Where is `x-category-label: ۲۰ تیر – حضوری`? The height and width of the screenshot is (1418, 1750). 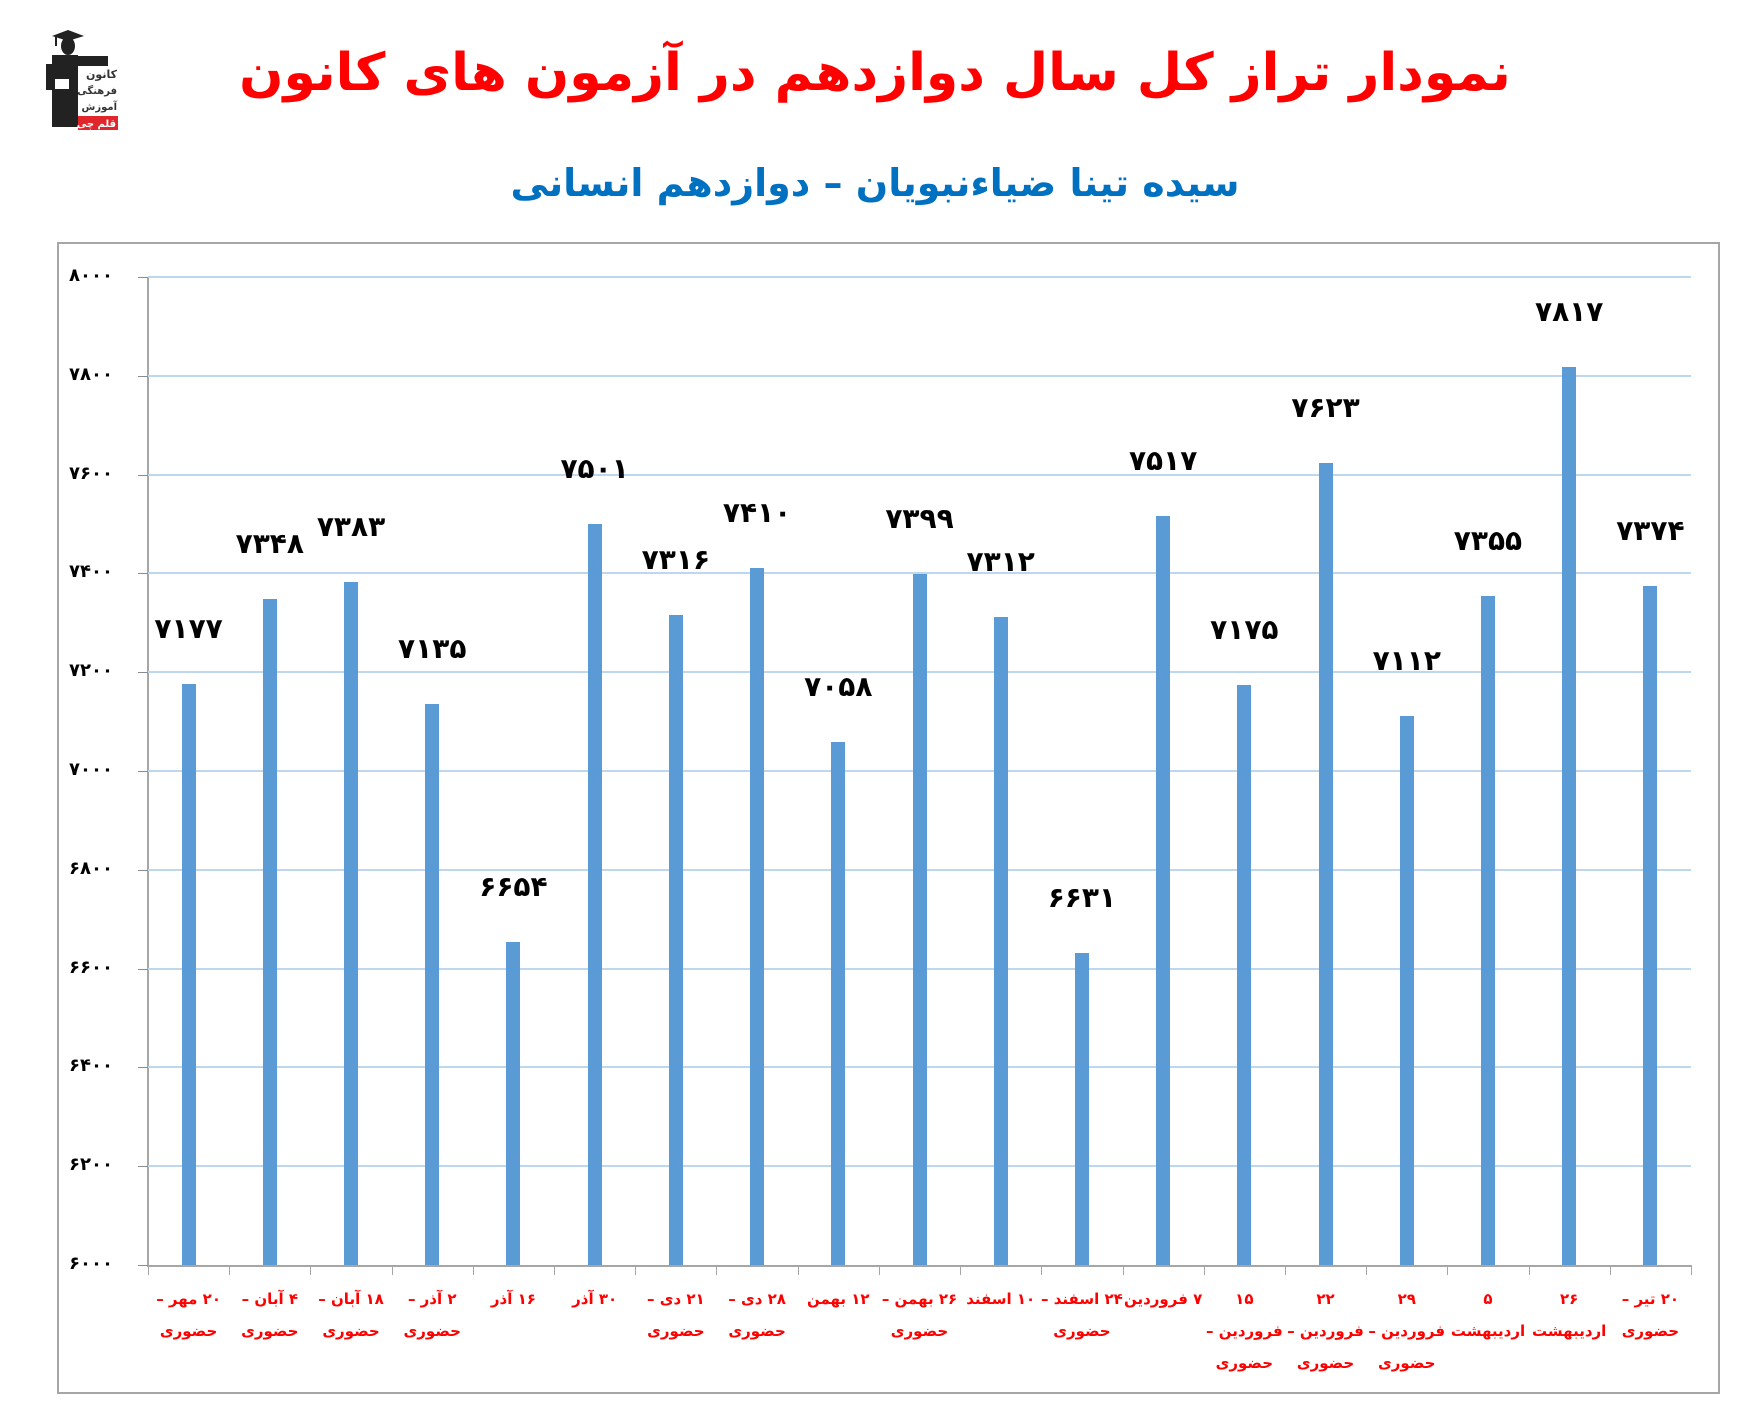
x-category-label: ۲۰ تیر – حضوری is located at coordinates (1650, 1315).